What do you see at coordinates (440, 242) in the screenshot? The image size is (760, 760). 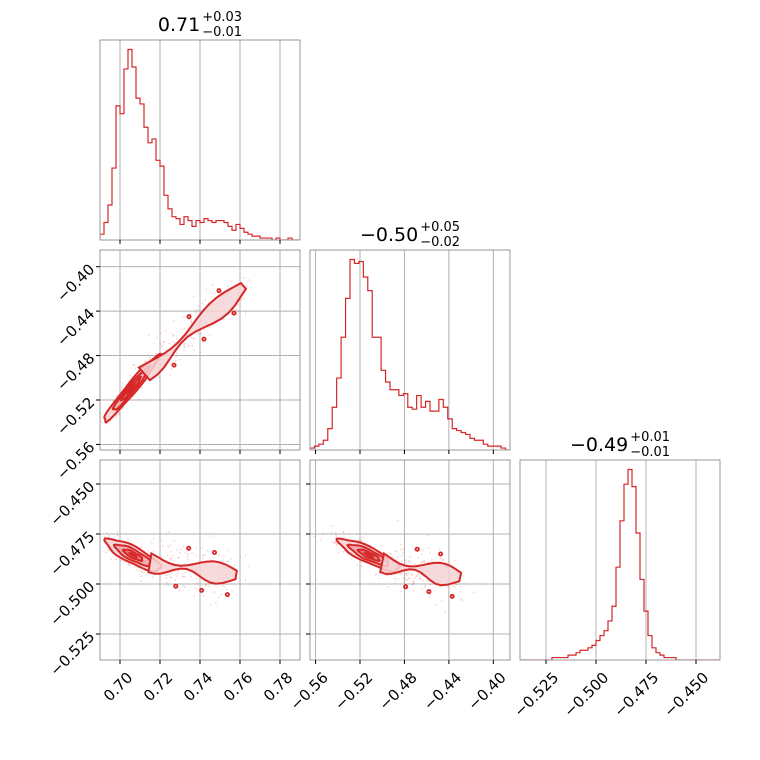 I see `title-p1-minus: −0.02` at bounding box center [440, 242].